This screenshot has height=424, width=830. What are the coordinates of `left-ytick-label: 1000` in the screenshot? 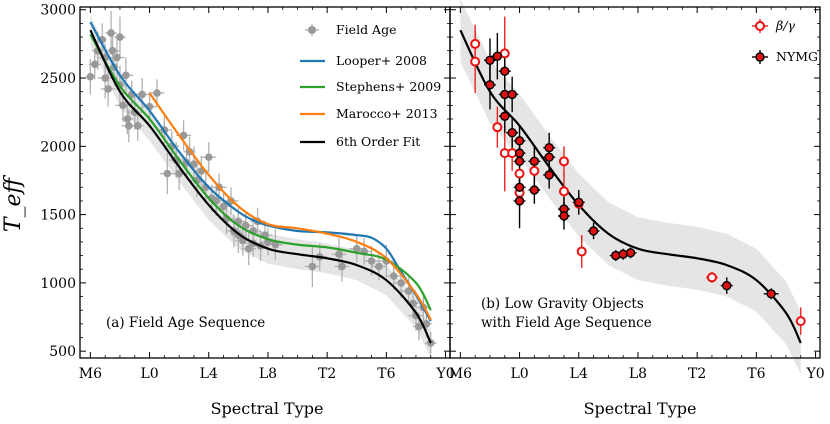 It's located at (58, 284).